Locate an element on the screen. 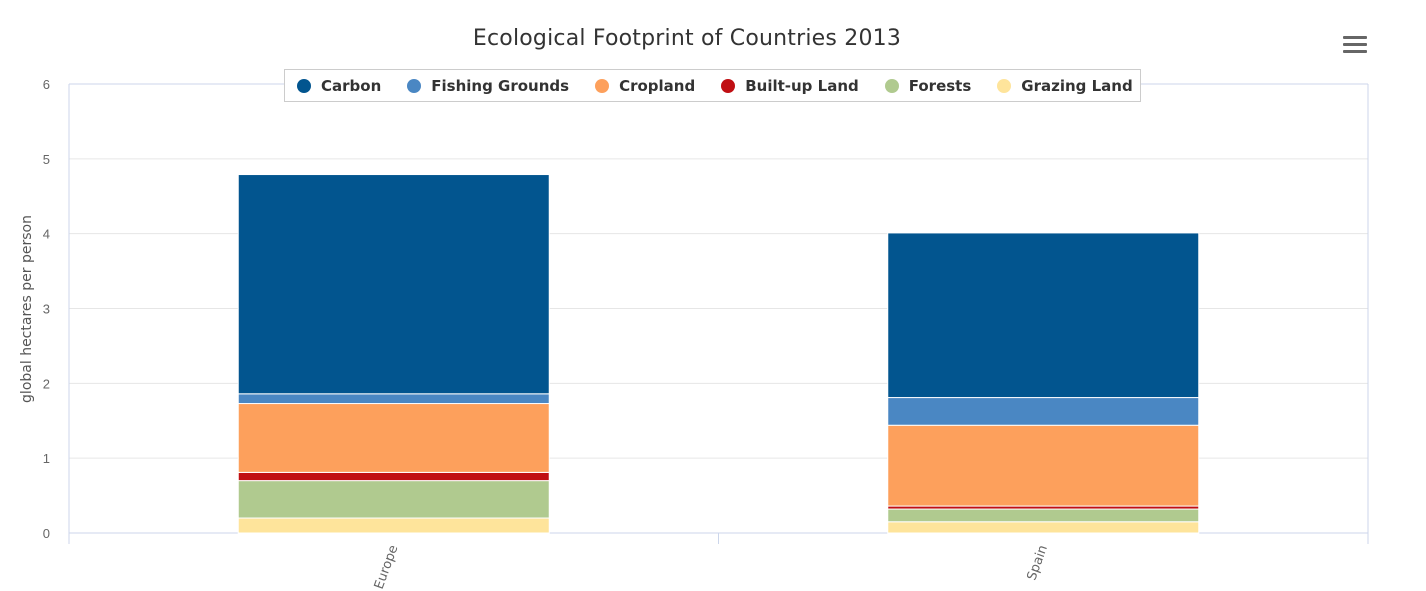  hamburger-menu-icon is located at coordinates (1355, 46).